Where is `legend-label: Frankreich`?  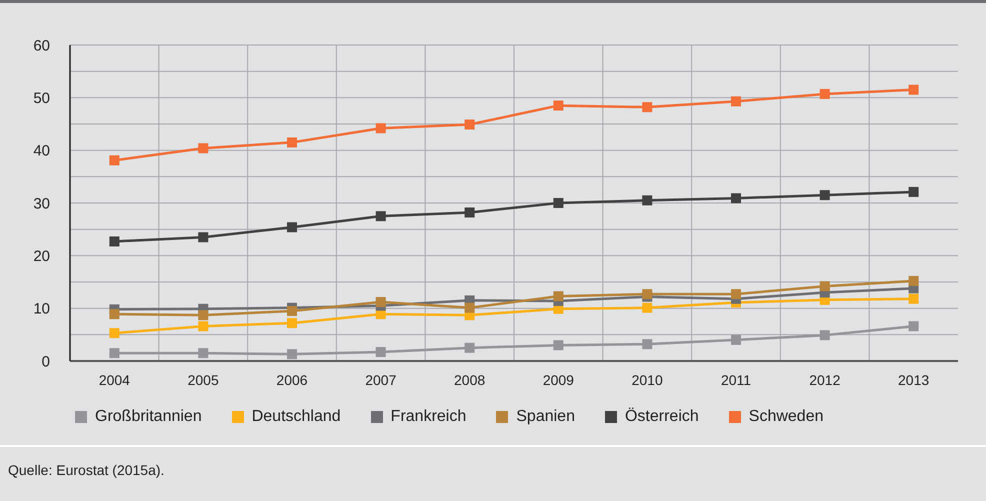 legend-label: Frankreich is located at coordinates (428, 417).